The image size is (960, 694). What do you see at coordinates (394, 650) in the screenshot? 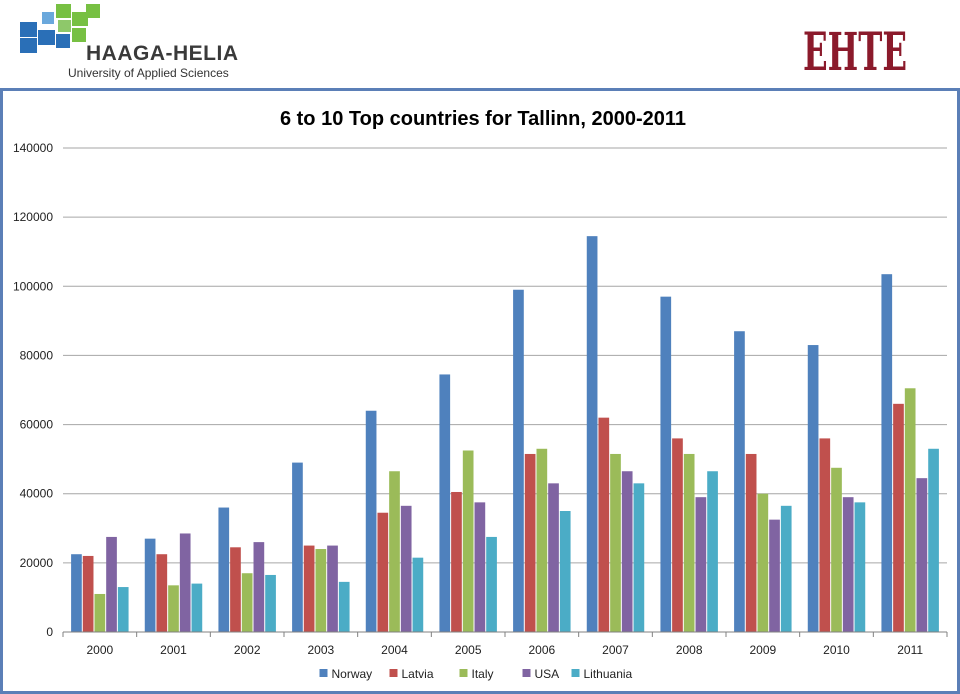
I see `x-tick-label: 2004` at bounding box center [394, 650].